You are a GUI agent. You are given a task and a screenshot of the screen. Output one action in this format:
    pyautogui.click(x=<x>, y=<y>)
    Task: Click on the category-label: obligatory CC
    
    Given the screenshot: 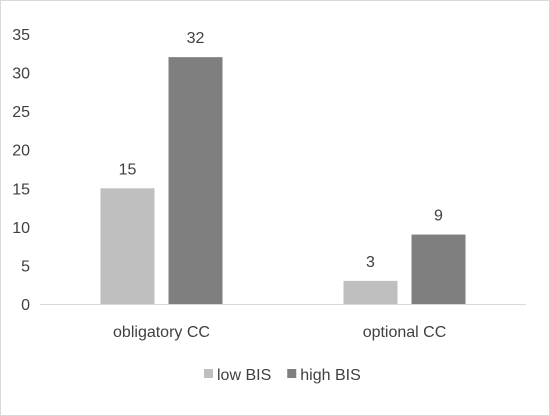 What is the action you would take?
    pyautogui.click(x=161, y=332)
    